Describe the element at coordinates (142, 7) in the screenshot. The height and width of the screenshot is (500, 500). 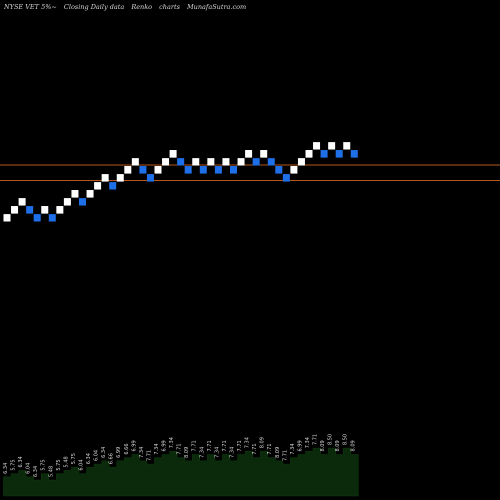
I see `chart-kind-label: Renko` at that location.